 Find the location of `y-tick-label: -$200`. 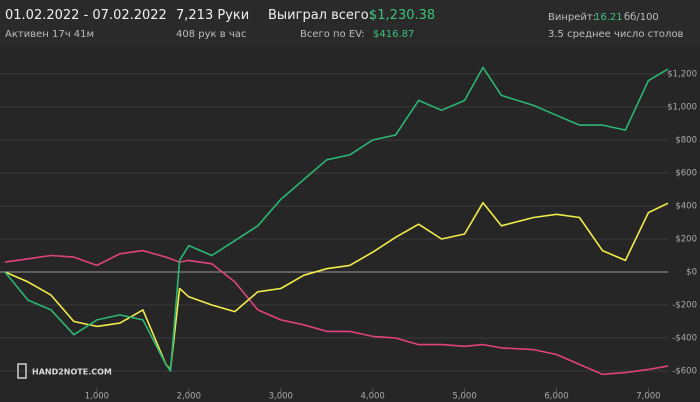

y-tick-label: -$200 is located at coordinates (684, 306).